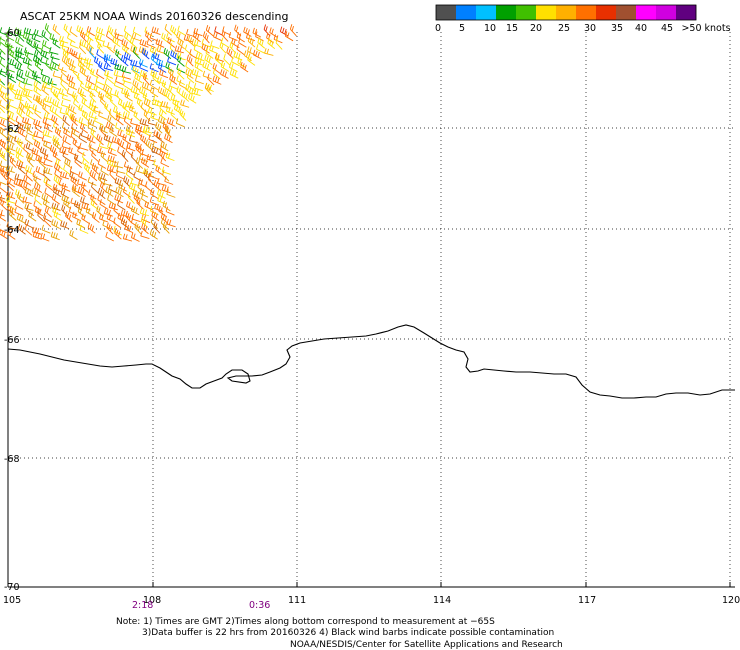  Describe the element at coordinates (490, 28) in the screenshot. I see `legend-label: 10` at that location.